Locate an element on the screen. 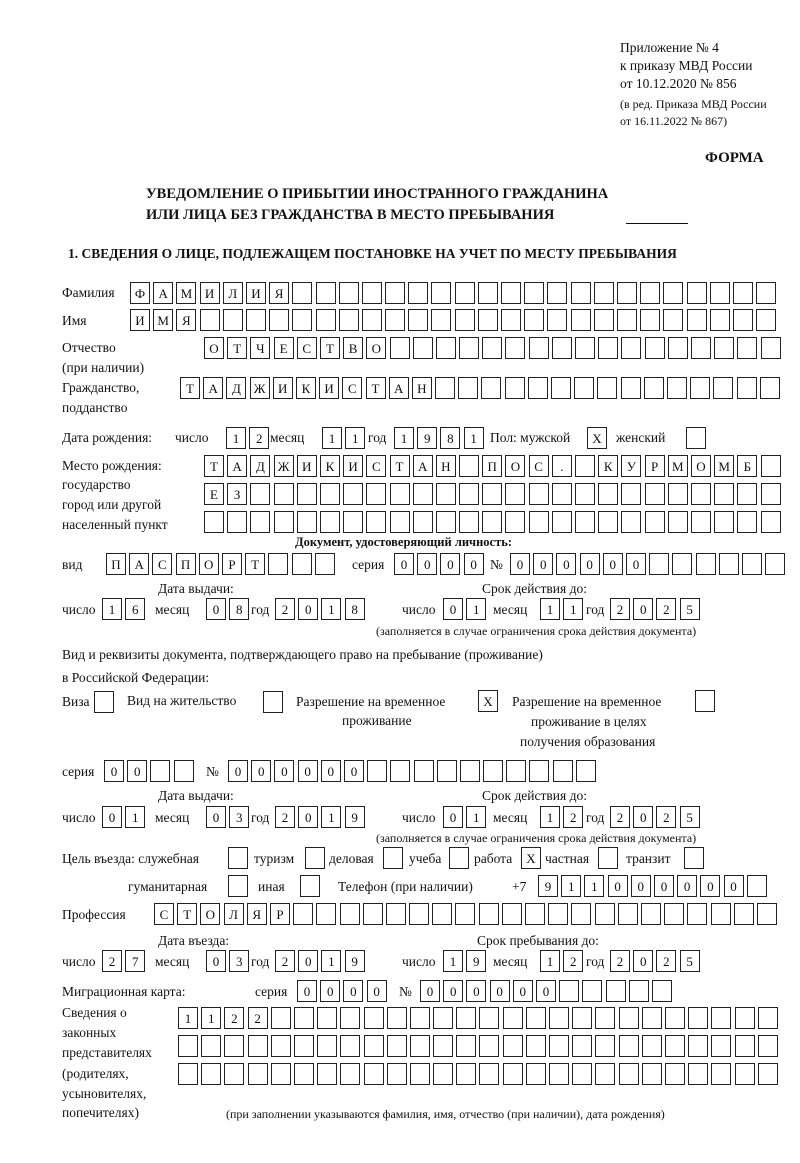  char-cell: 7 is located at coordinates (135, 961).